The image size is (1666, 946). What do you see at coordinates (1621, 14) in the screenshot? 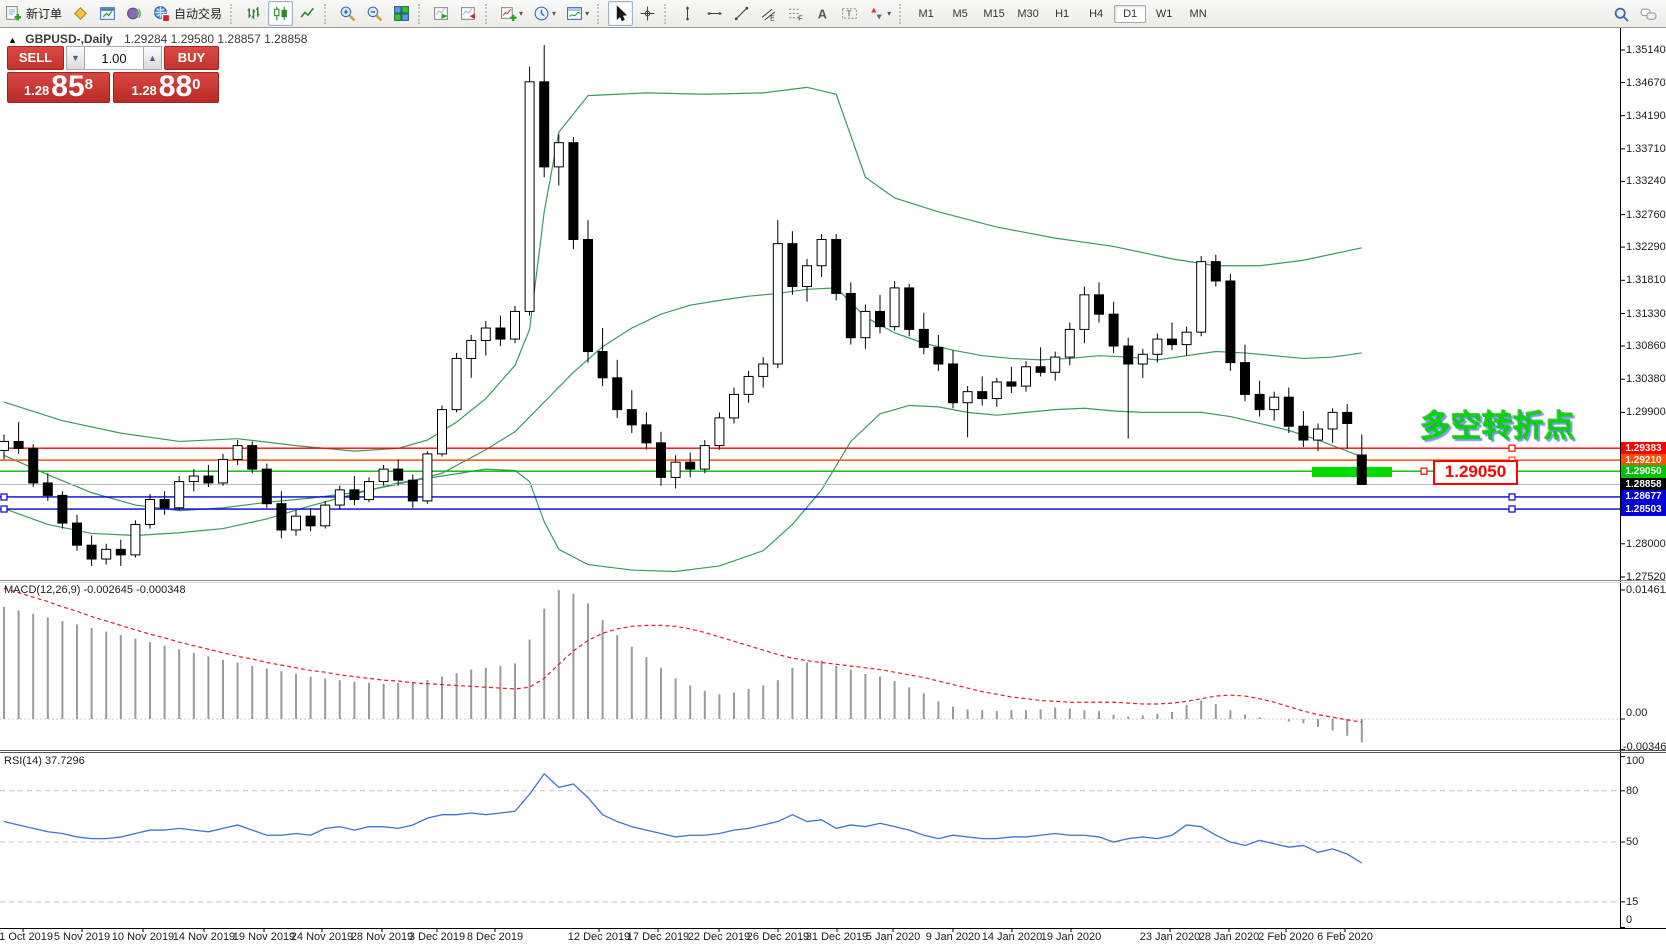
I see `search-button` at bounding box center [1621, 14].